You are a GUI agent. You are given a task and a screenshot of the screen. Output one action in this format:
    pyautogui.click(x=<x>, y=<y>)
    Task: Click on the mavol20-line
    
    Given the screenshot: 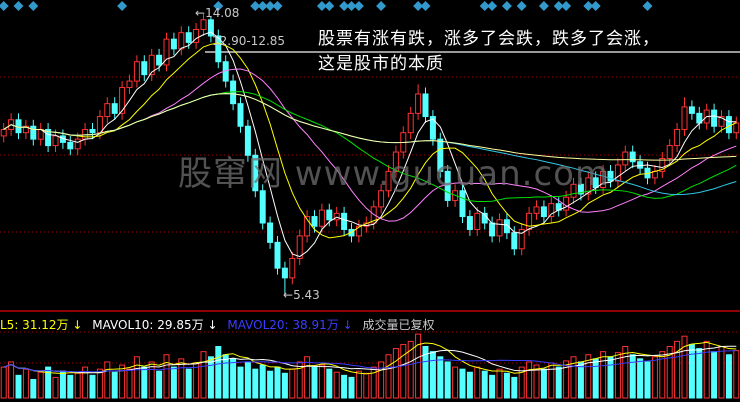 What is the action you would take?
    pyautogui.click(x=370, y=361)
    